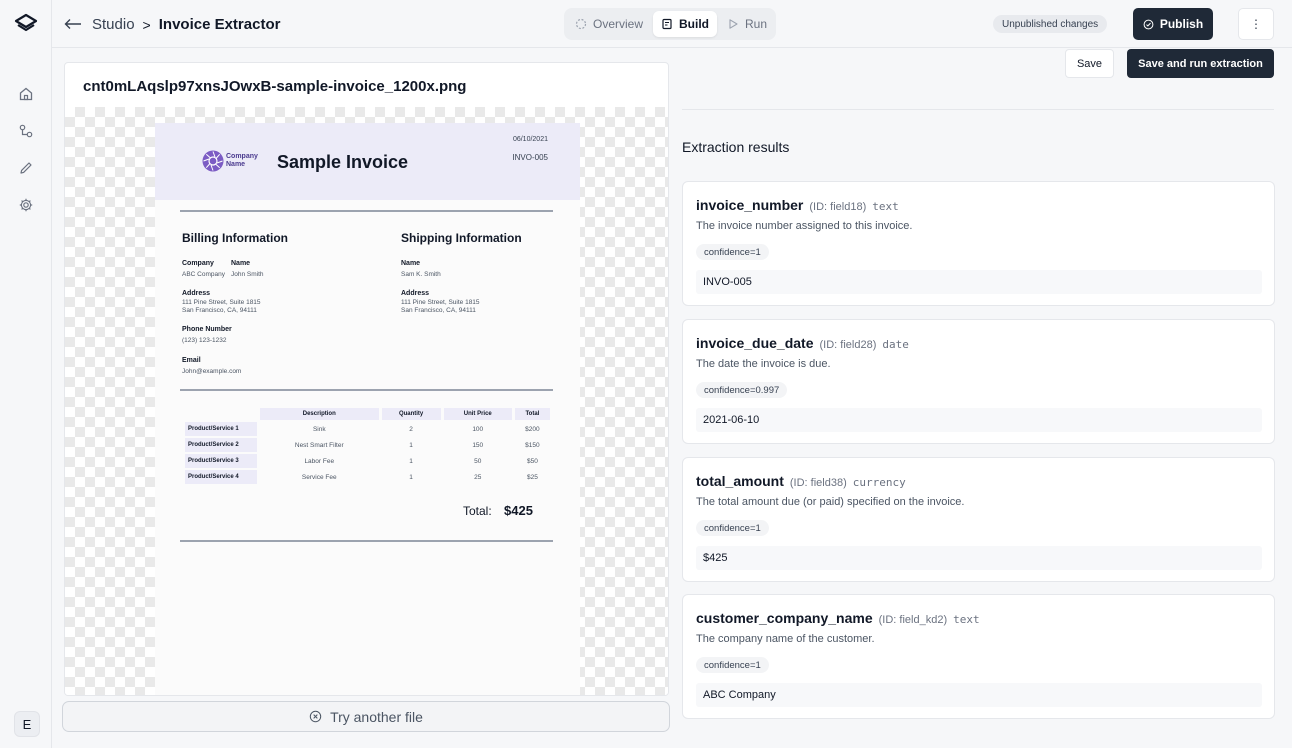 Image resolution: width=1292 pixels, height=748 pixels. What do you see at coordinates (203, 274) in the screenshot?
I see `billing-company-value: ABC Company` at bounding box center [203, 274].